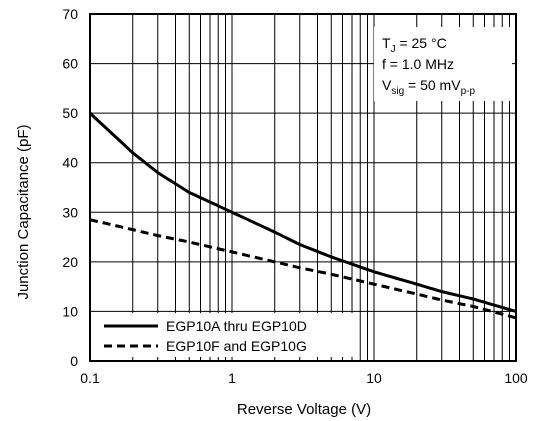  I want to click on y-tick-label: 50, so click(70, 113).